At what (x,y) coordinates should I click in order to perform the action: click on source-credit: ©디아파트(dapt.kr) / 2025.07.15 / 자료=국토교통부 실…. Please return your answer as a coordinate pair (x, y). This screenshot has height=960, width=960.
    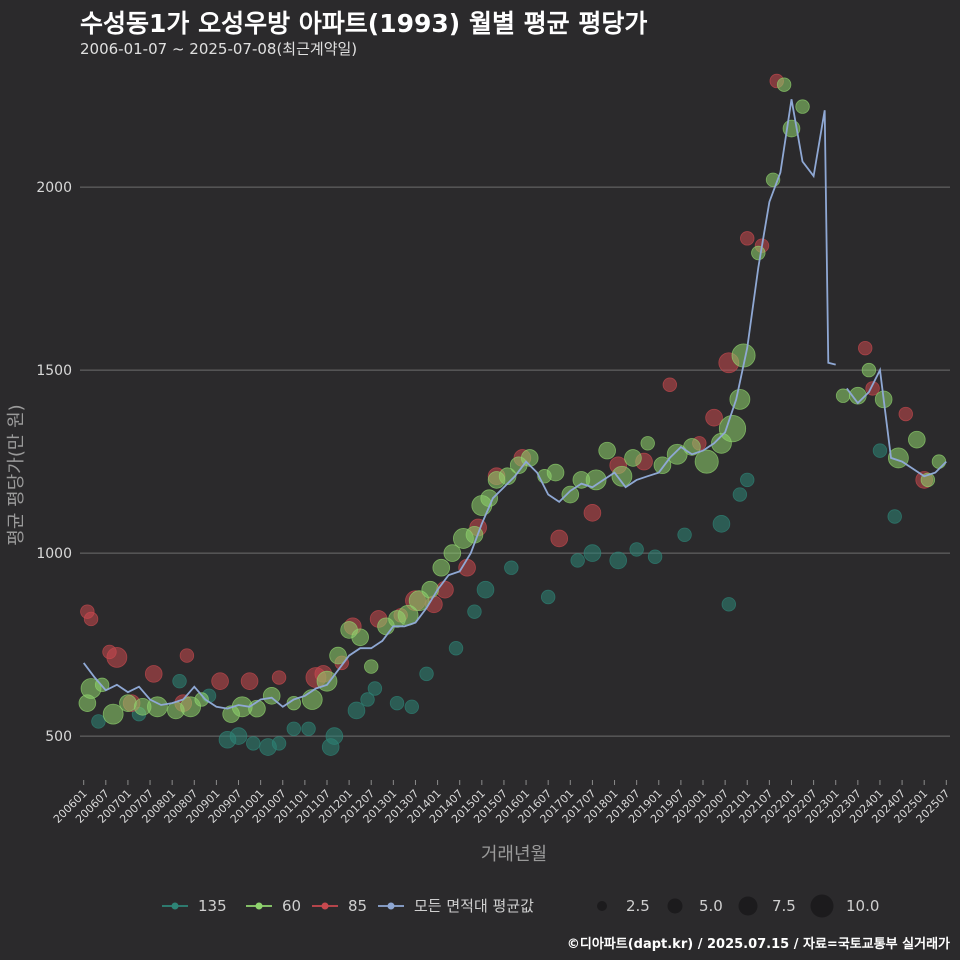
    Looking at the image, I should click on (758, 944).